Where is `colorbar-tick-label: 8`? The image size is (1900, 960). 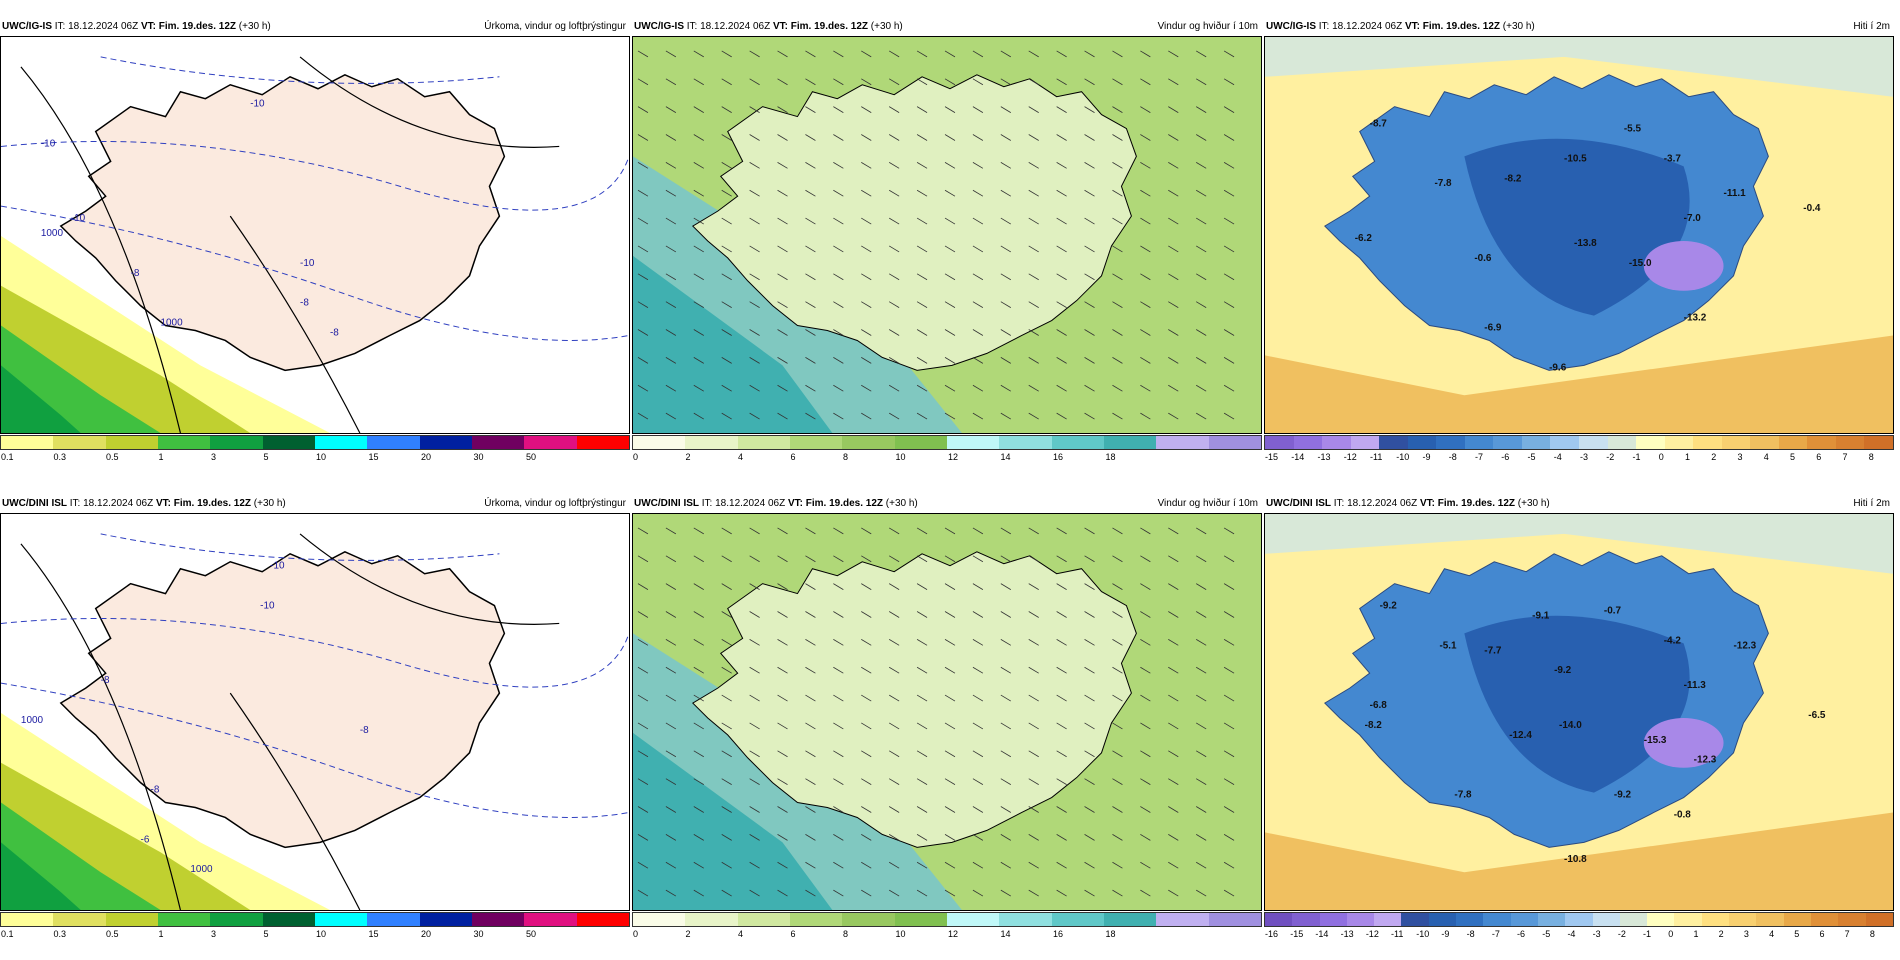 colorbar-tick-label: 8 is located at coordinates (846, 934).